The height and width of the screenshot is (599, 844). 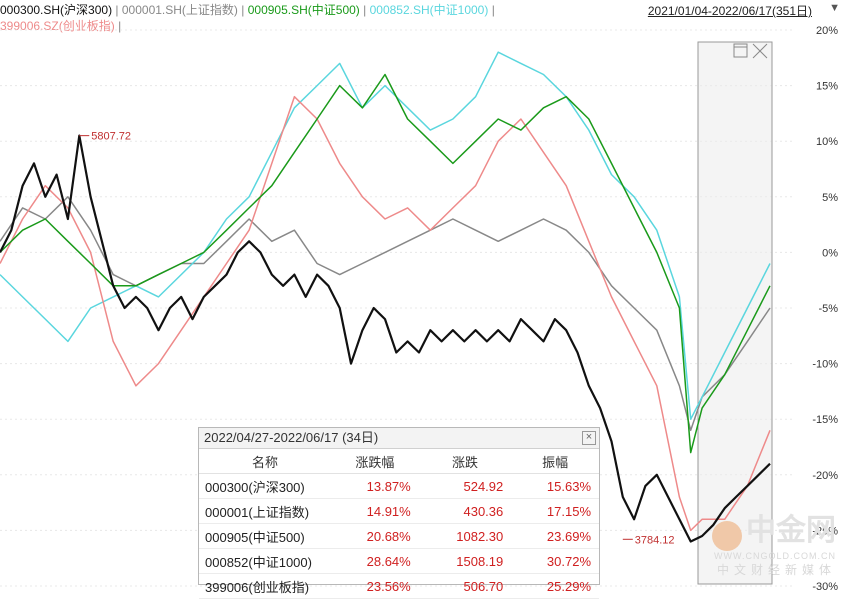 What do you see at coordinates (465, 461) in the screenshot?
I see `col-header-chg: 涨跌` at bounding box center [465, 461].